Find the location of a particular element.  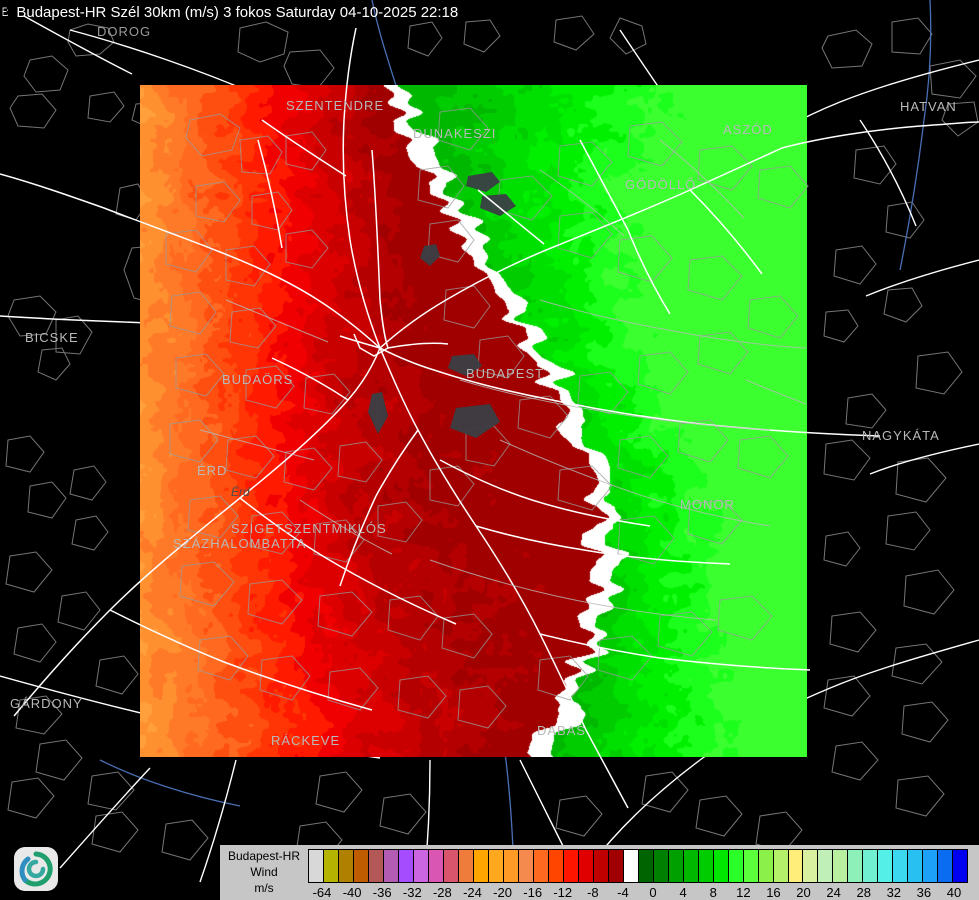

map-label-bicske: BICSKE is located at coordinates (52, 337).